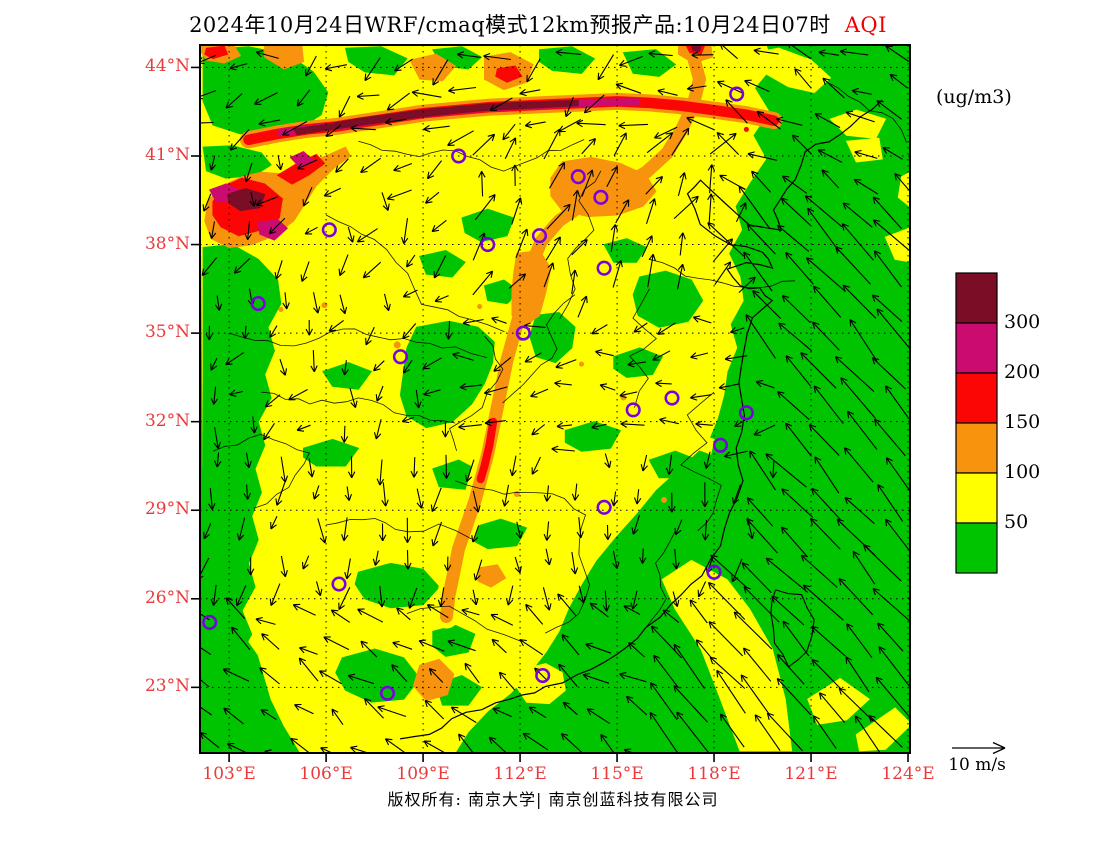 This screenshot has height=850, width=1100. I want to click on title-variable: AQI, so click(865, 25).